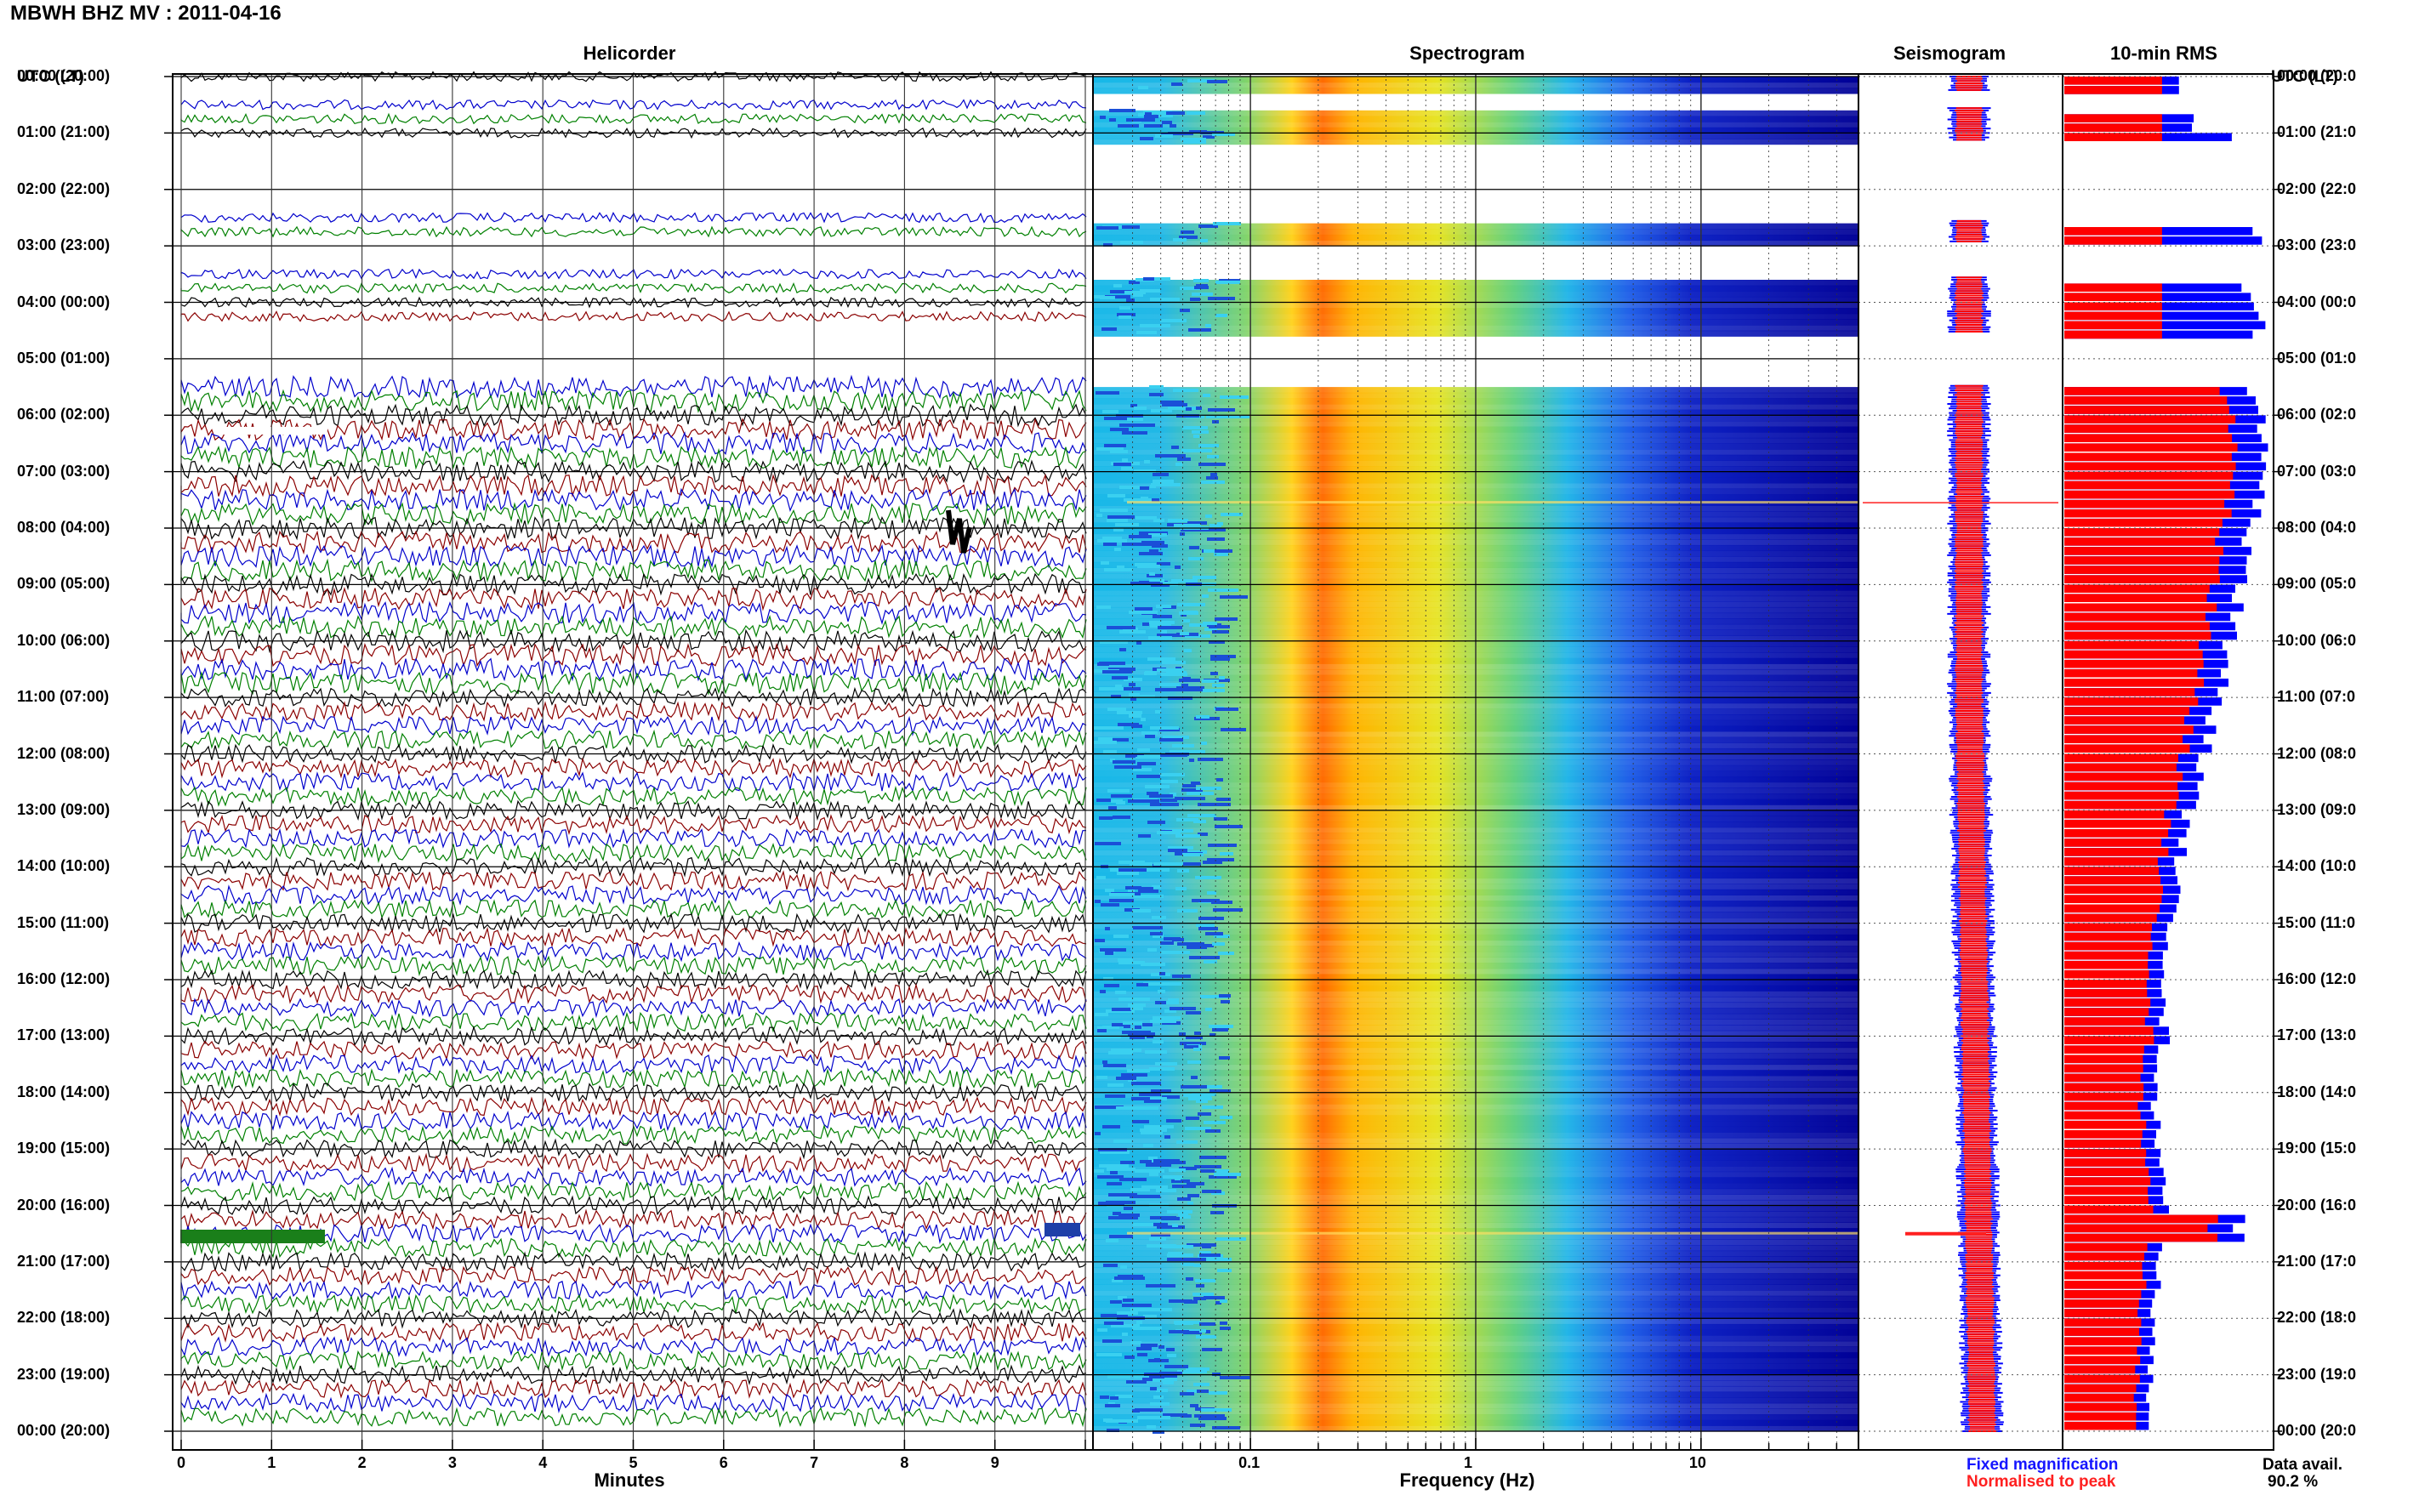 The image size is (2419, 1512). What do you see at coordinates (64, 1205) in the screenshot?
I see `left-time-label: 20:00 (16:00)` at bounding box center [64, 1205].